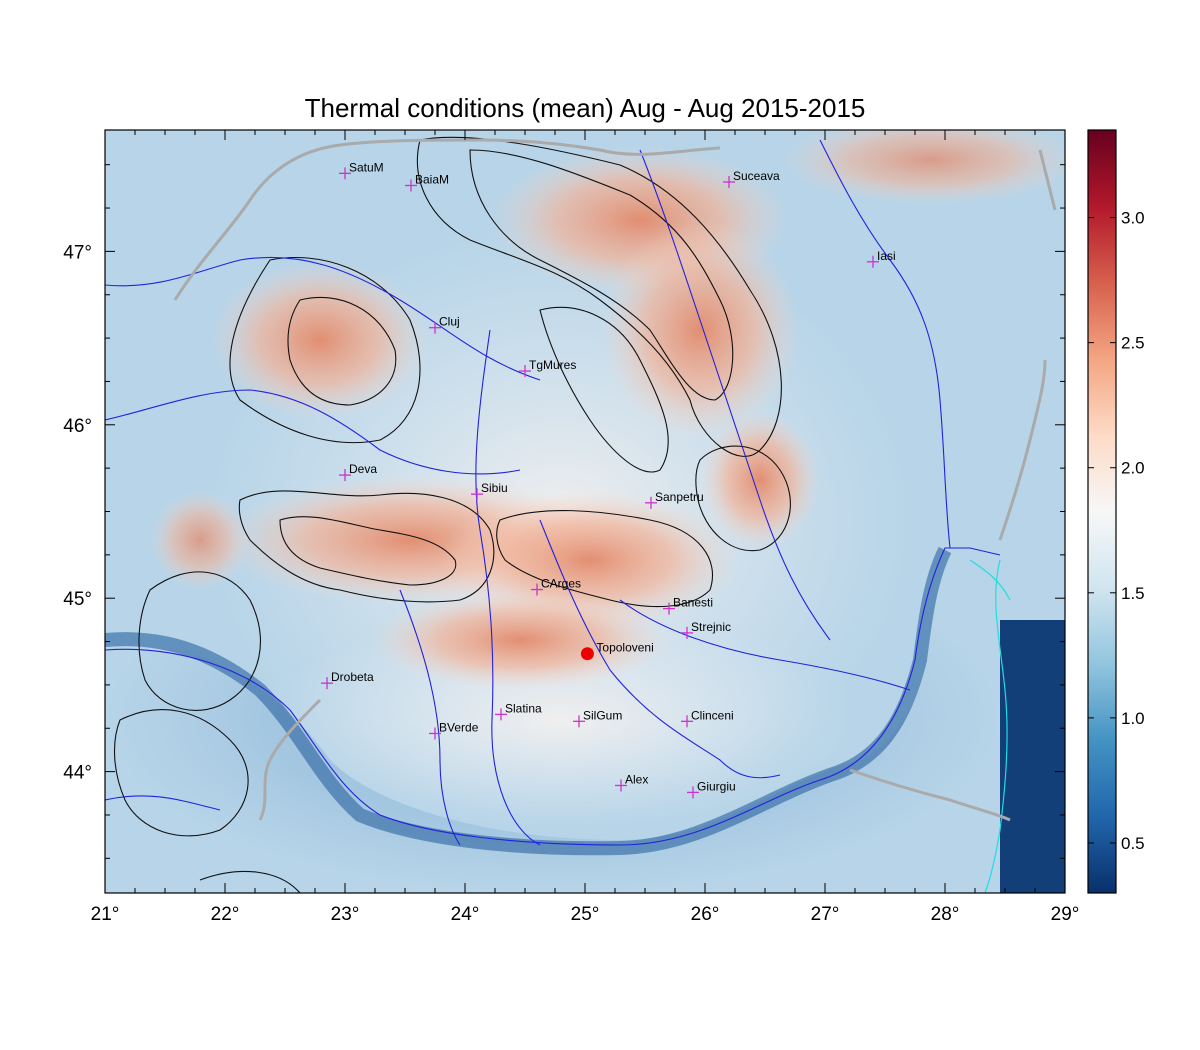 This screenshot has height=1050, width=1200. Describe the element at coordinates (520, 640) in the screenshot. I see `subcarpathian-warm` at that location.